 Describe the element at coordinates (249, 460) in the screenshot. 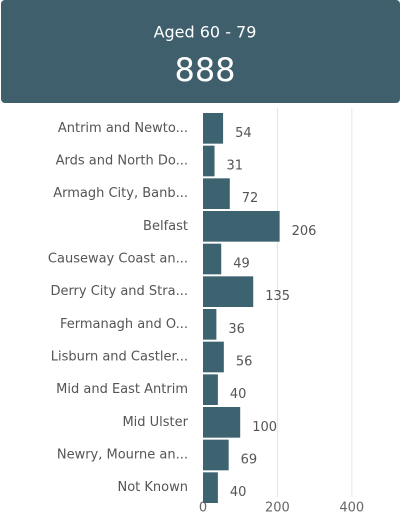

I see `data-label: 69` at that location.